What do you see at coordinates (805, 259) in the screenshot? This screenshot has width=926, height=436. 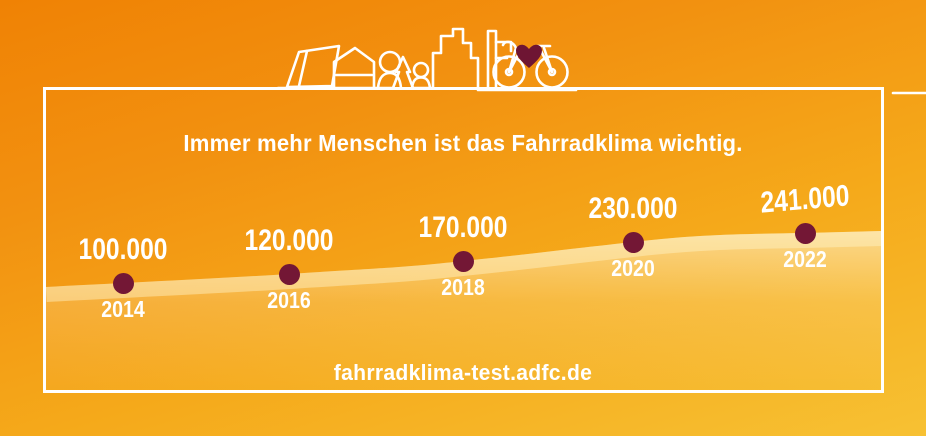 I see `year-label: 2022` at bounding box center [805, 259].